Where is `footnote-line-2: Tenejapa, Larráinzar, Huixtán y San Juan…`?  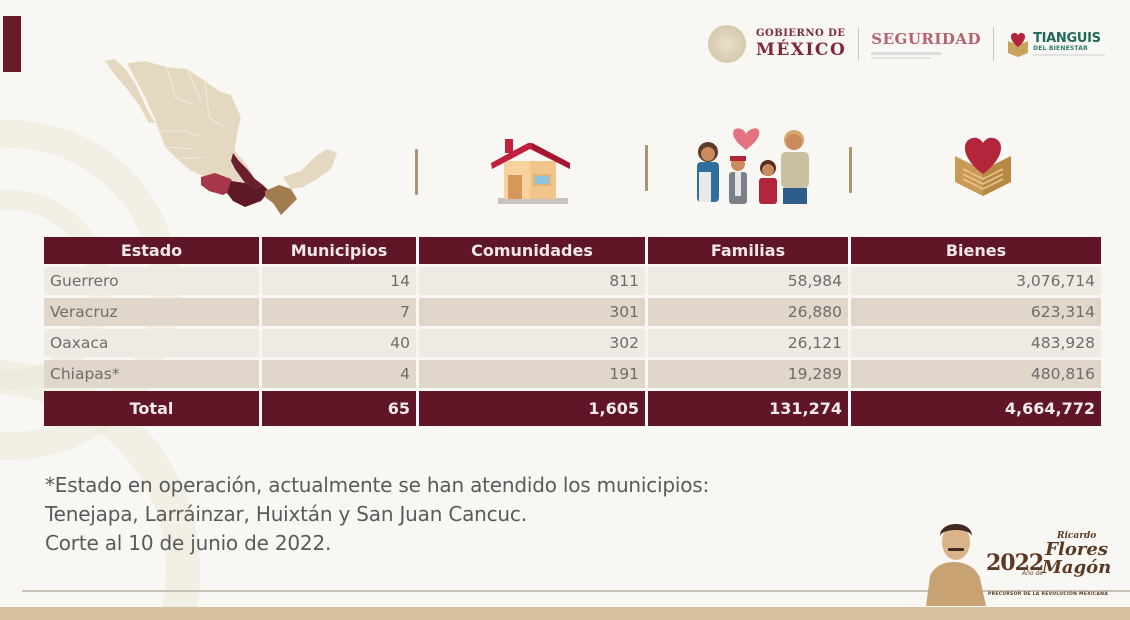
footnote-line-2: Tenejapa, Larráinzar, Huixtán y San Juan… is located at coordinates (286, 514).